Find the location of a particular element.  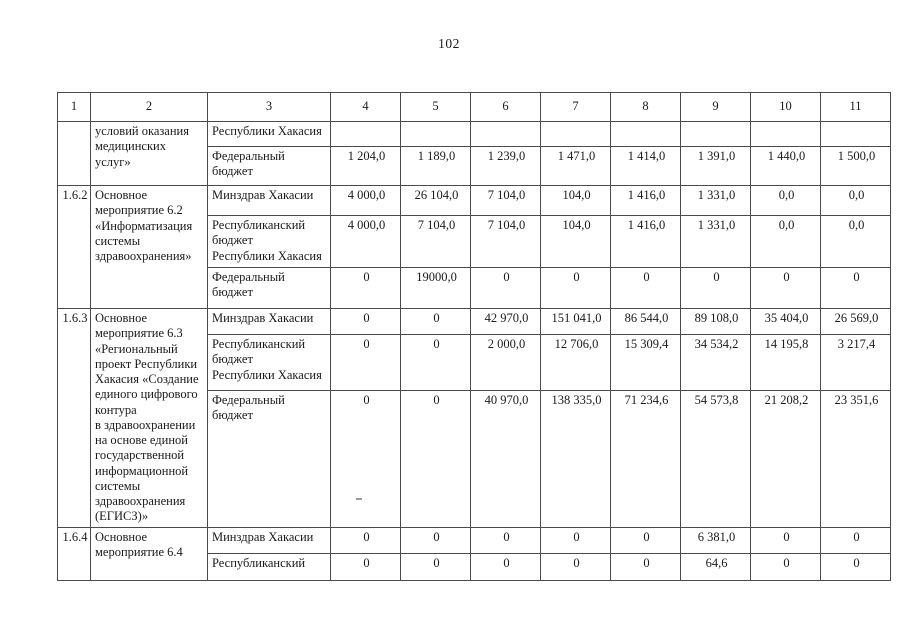

table-header-row: 1 2 3 4 5 6 7 8 9 10 11 is located at coordinates (474, 107).